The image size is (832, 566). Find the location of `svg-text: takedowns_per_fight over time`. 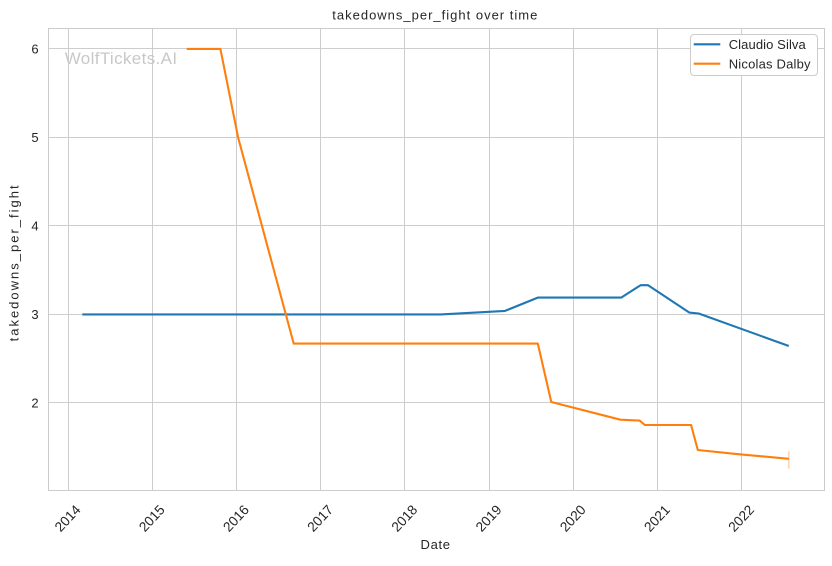

svg-text: takedowns_per_fight over time is located at coordinates (435, 15).